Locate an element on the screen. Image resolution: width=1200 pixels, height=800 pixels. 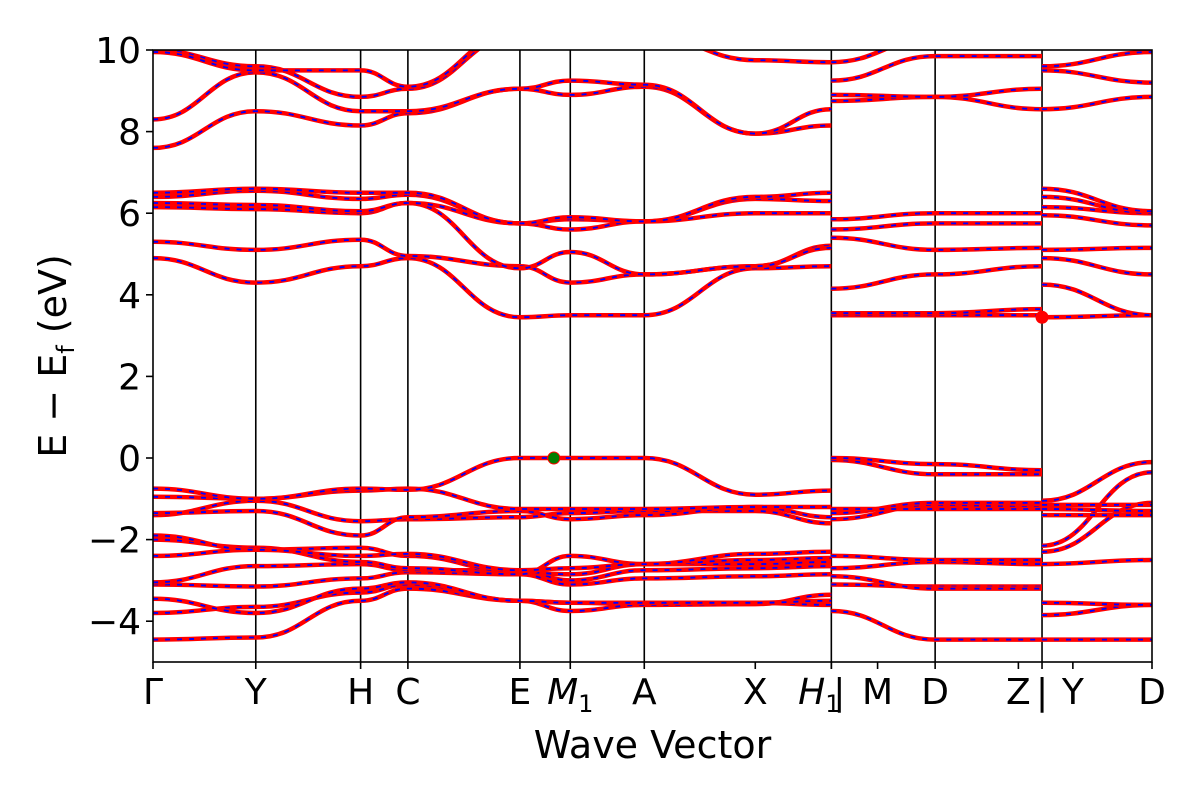
y-tick-label-7: −4 is located at coordinates (114, 622).